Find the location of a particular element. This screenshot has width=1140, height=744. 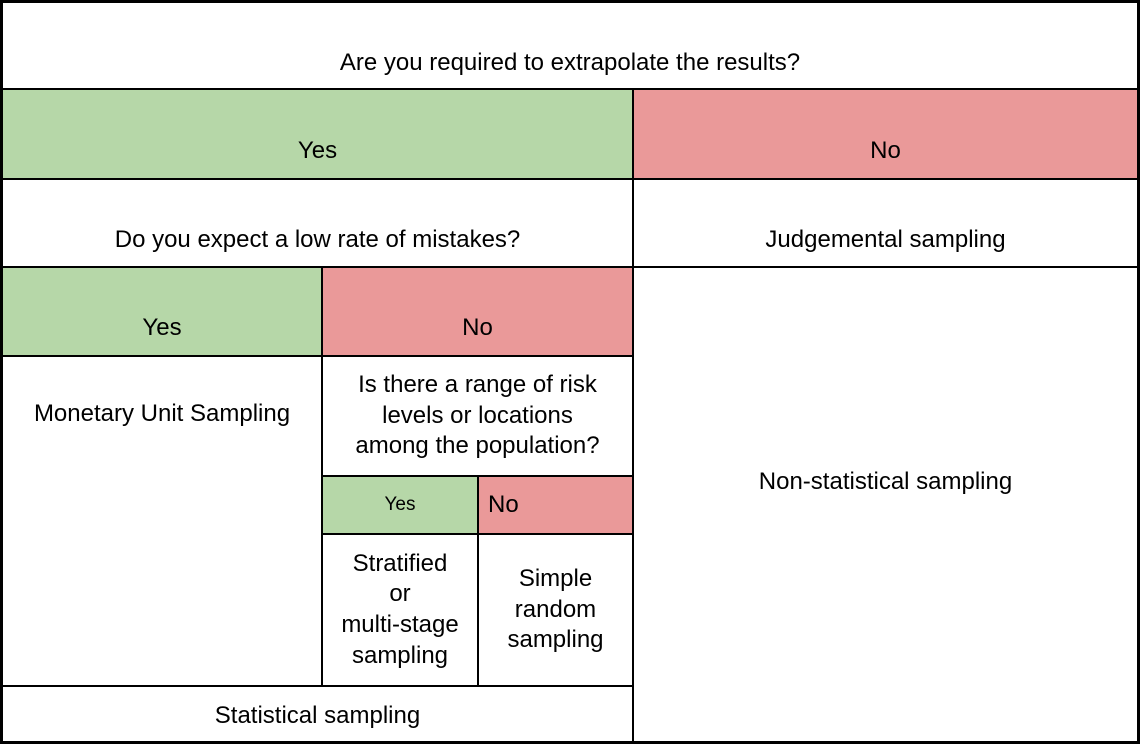

low-mistakes-no-cell: No is located at coordinates (477, 311).